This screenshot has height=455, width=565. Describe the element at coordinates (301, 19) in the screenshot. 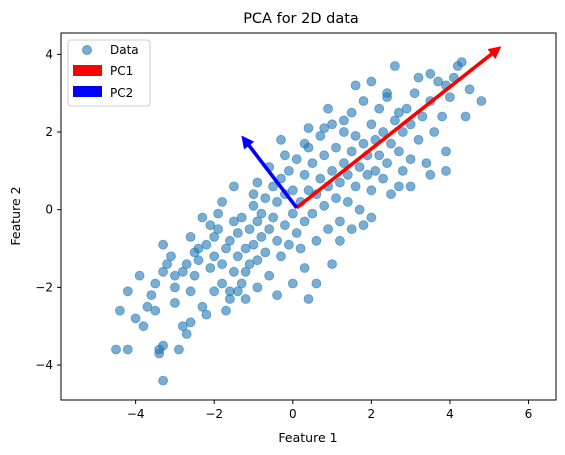

I see `chart-title: PCA for 2D data` at that location.